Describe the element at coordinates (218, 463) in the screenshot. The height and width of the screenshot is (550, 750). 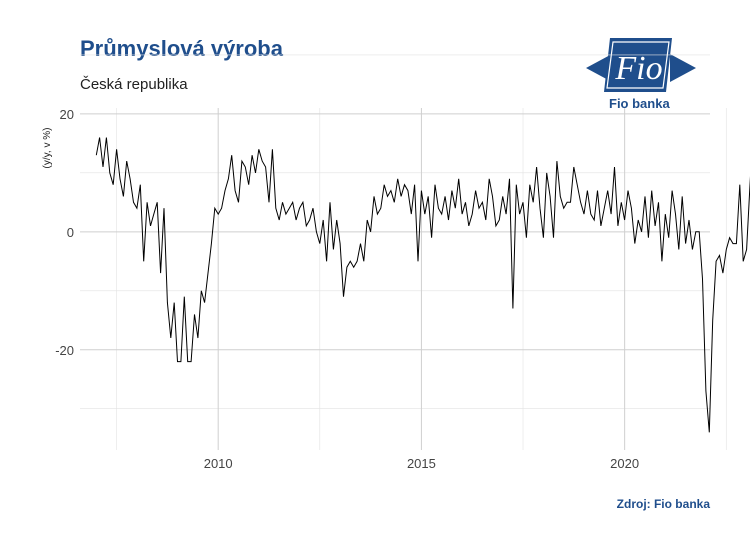
I see `x-tick-label: 2010` at that location.